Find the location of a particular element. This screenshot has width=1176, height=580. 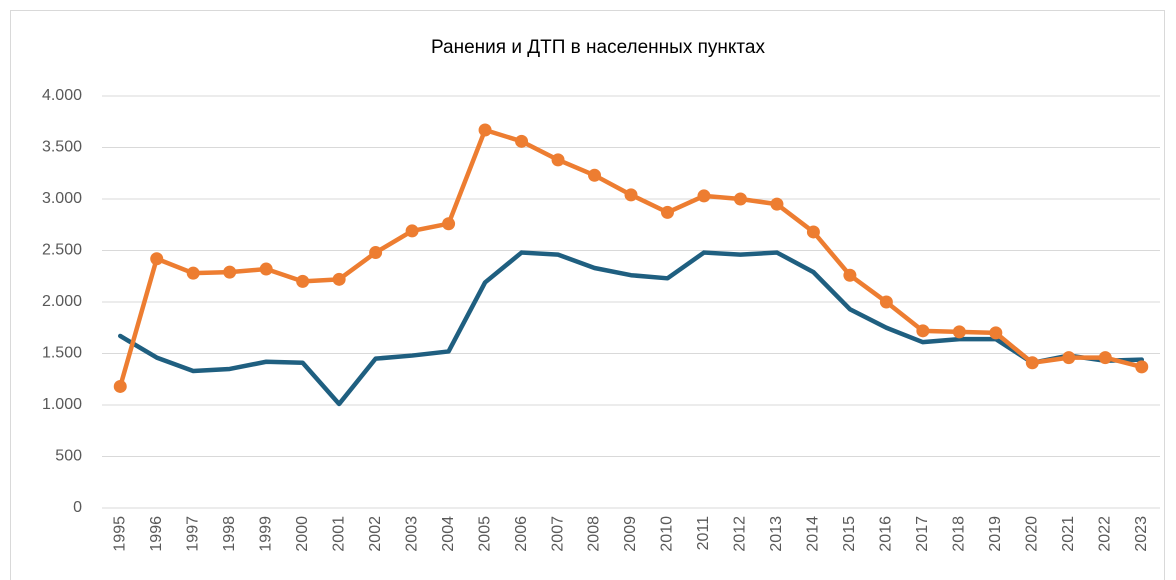

x-tick-label: 1998 is located at coordinates (229, 534).